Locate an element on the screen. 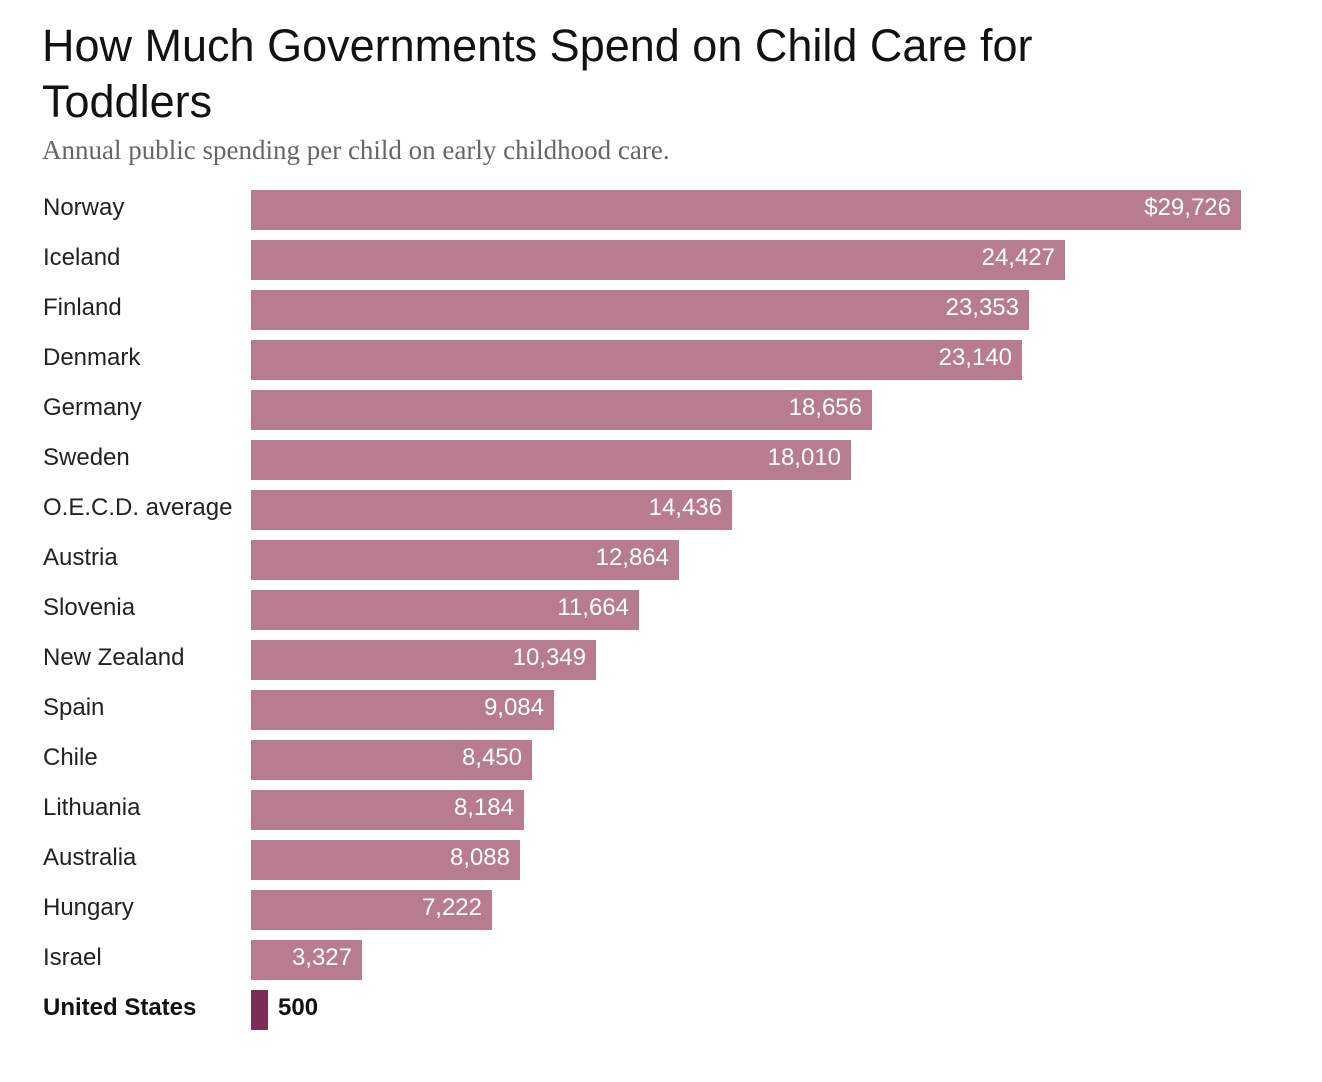 The height and width of the screenshot is (1082, 1322). bar-row: Sweden 18,010 is located at coordinates (661, 460).